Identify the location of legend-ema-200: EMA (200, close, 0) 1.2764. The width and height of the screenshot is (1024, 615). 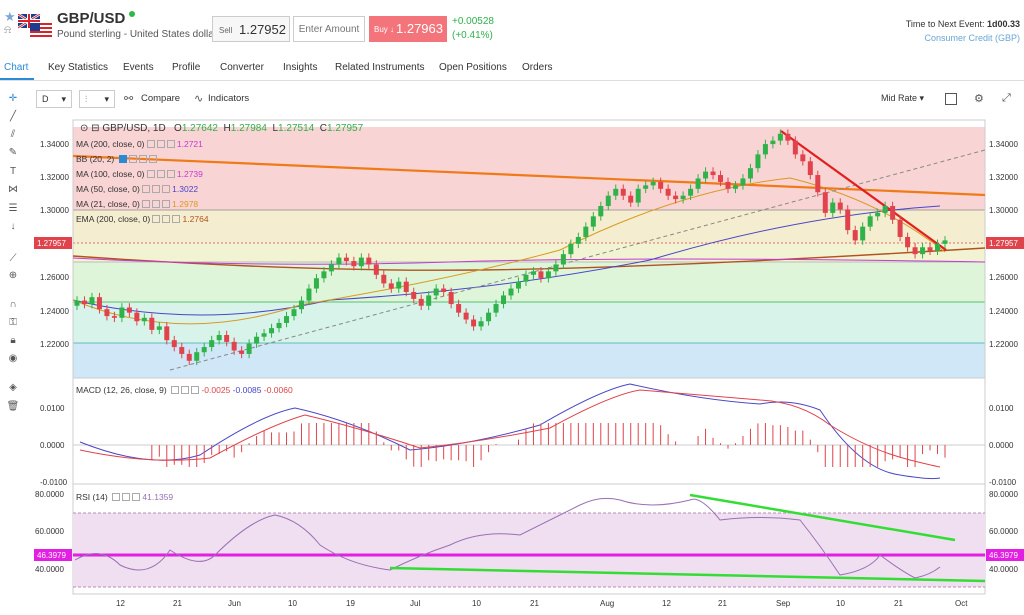
(142, 219).